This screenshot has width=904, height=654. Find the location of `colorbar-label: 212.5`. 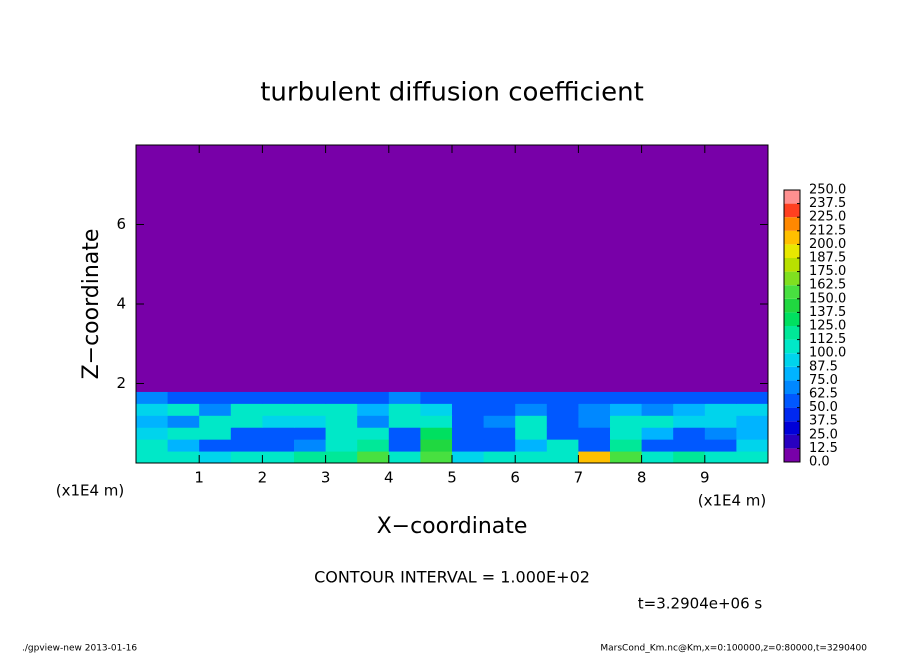

colorbar-label: 212.5 is located at coordinates (827, 230).